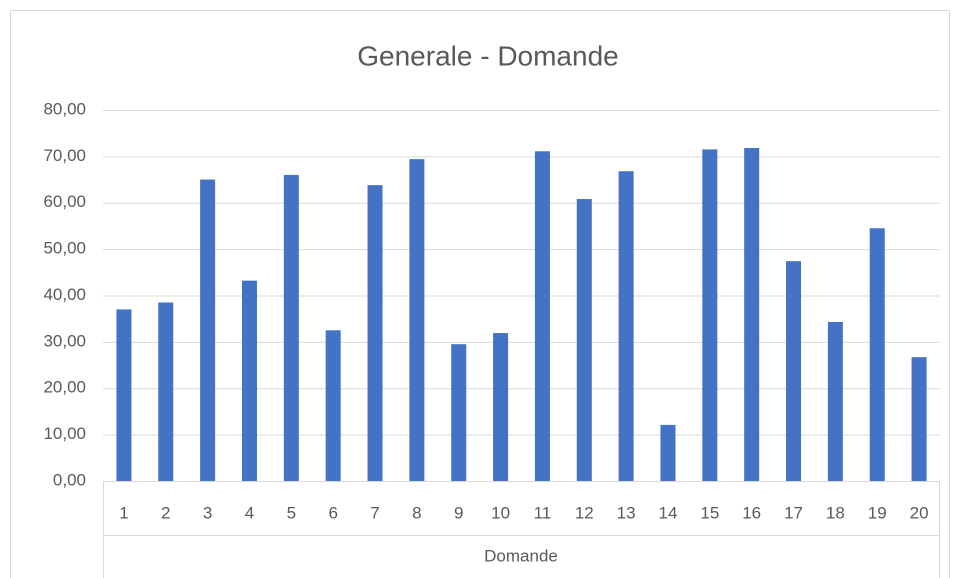  What do you see at coordinates (64, 248) in the screenshot?
I see `y-tick-label: 50,00` at bounding box center [64, 248].